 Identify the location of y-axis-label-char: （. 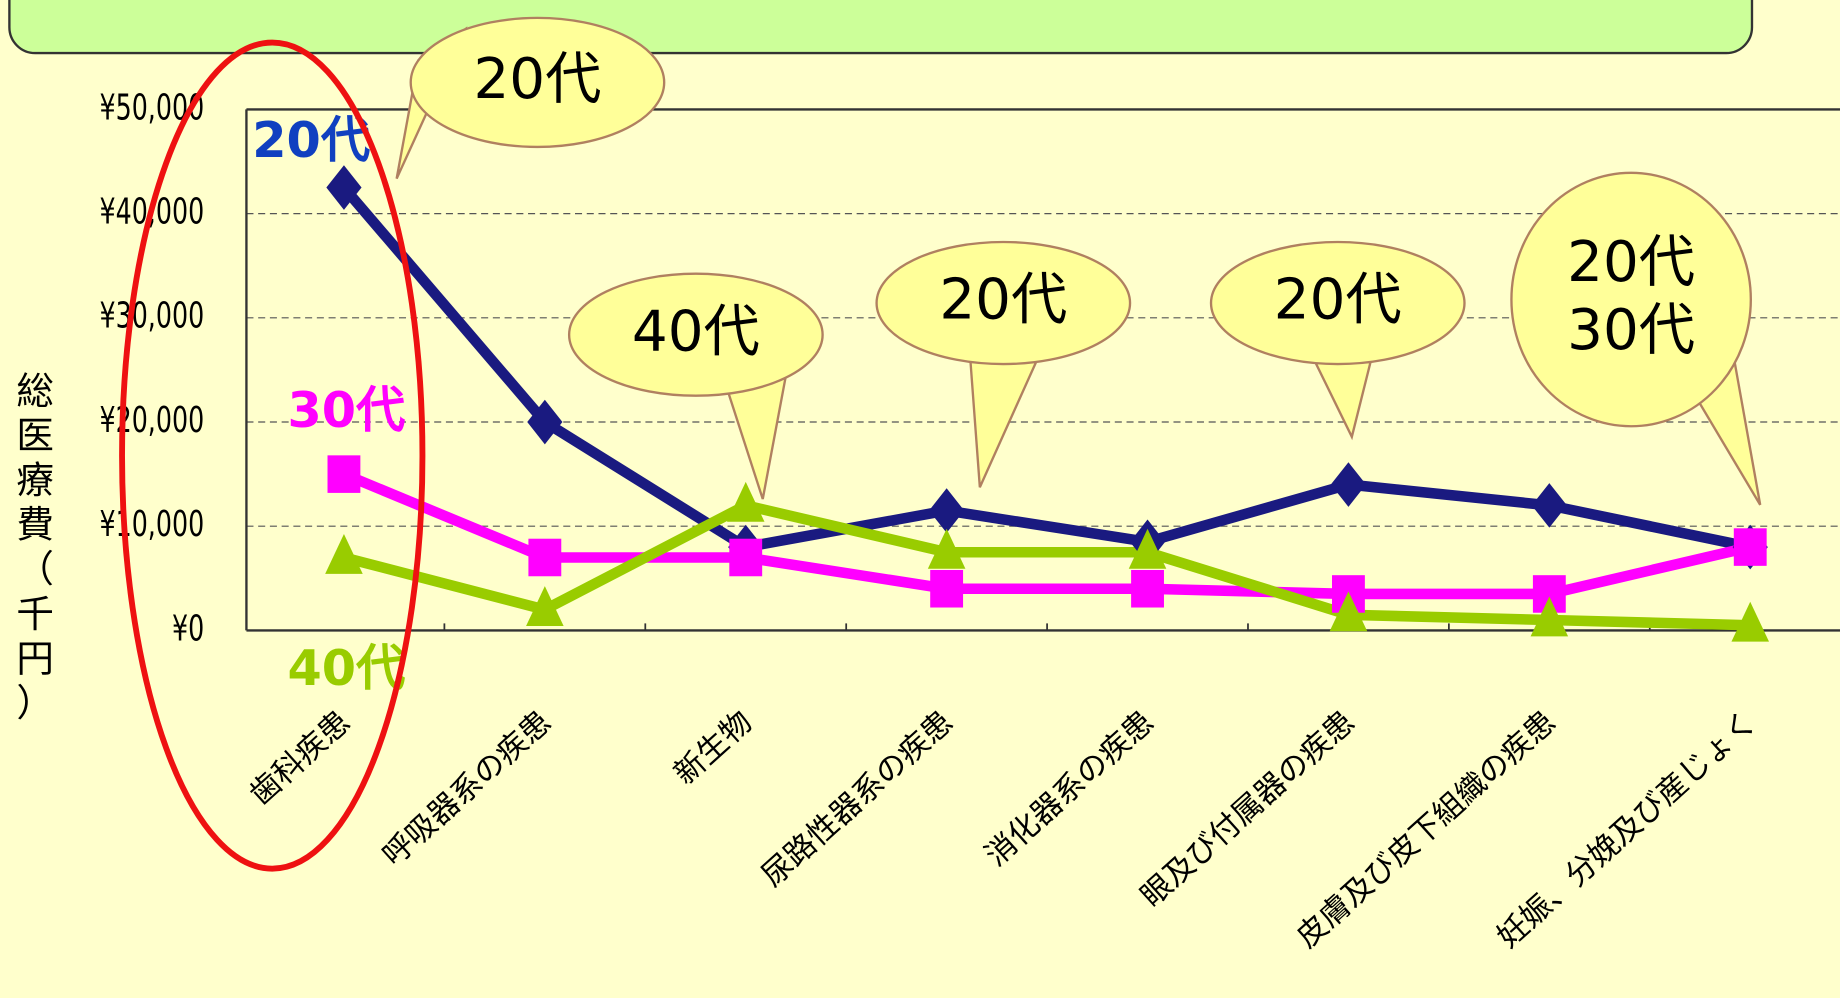
(35, 569).